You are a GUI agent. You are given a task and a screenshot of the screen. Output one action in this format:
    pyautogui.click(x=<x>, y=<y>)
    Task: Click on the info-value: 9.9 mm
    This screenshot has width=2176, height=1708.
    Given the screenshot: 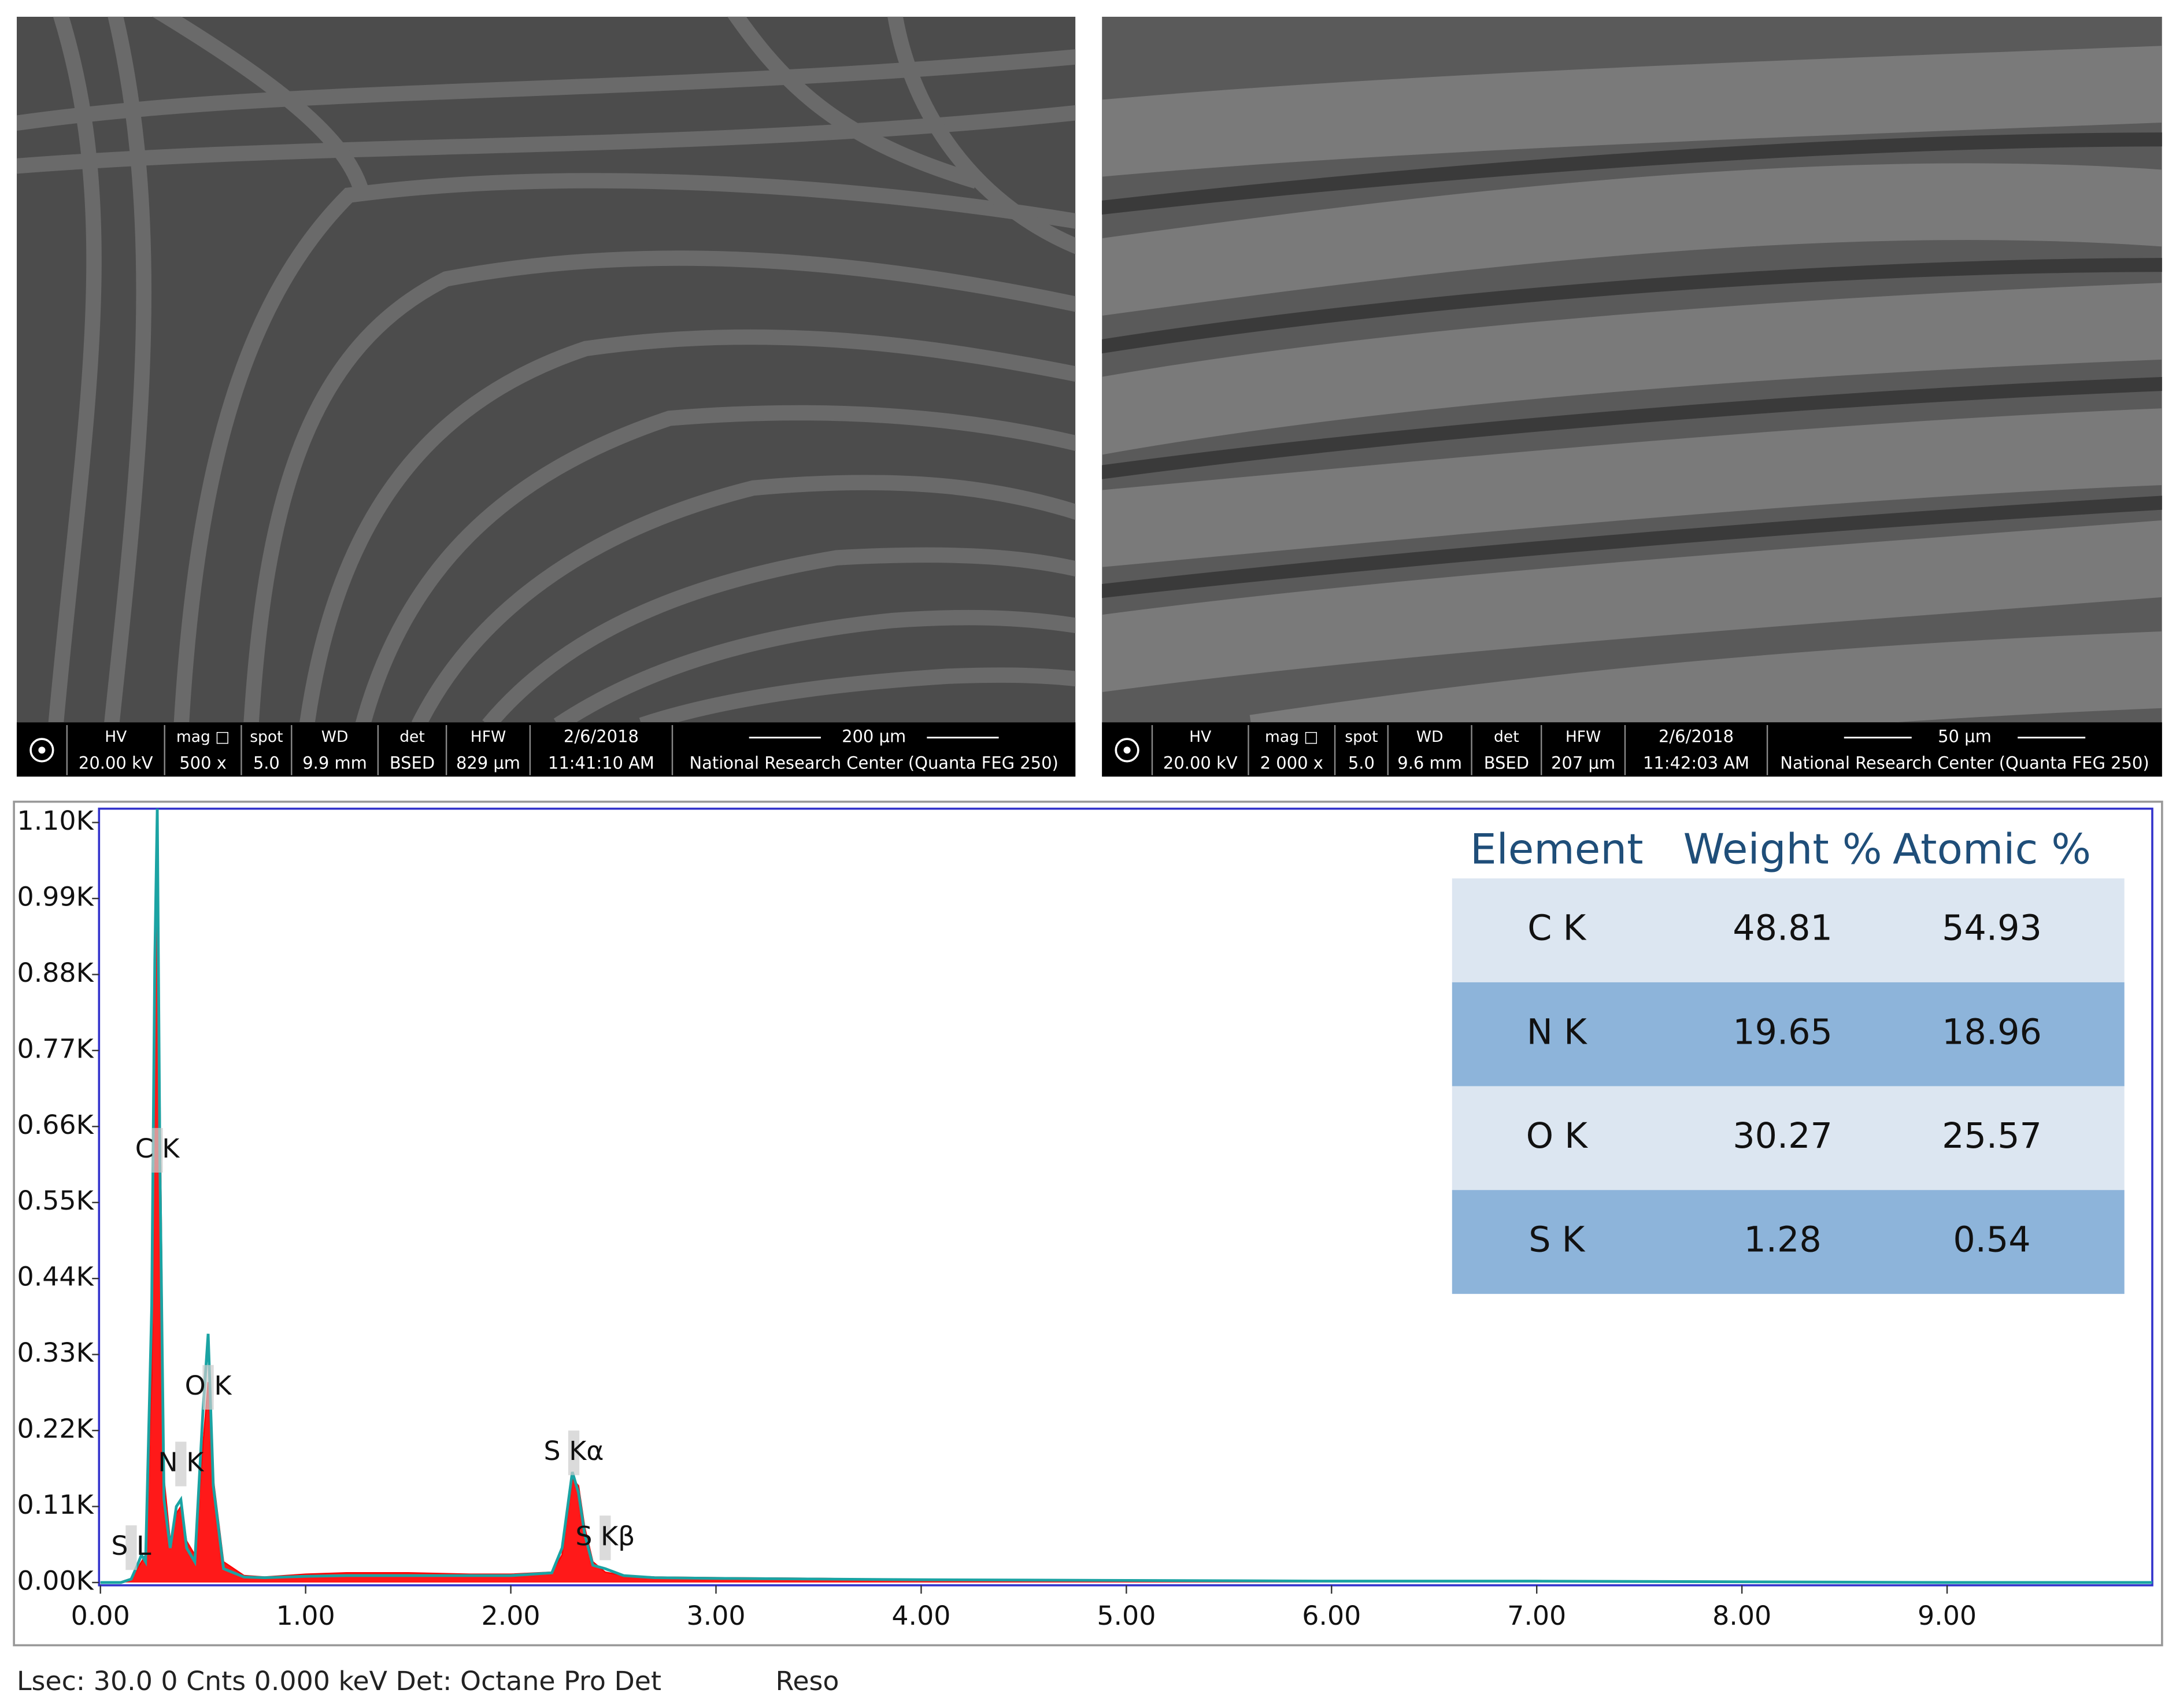 What is the action you would take?
    pyautogui.click(x=334, y=762)
    